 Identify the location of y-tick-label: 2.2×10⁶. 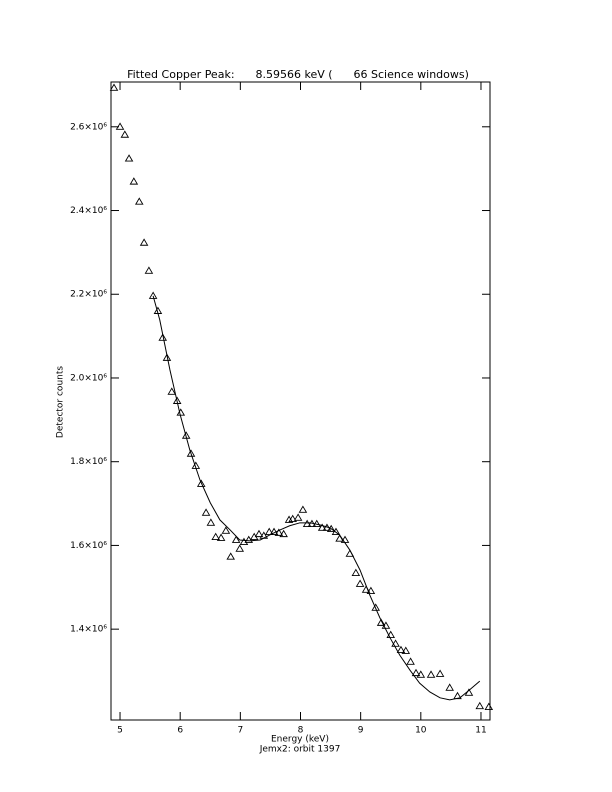
(88, 295).